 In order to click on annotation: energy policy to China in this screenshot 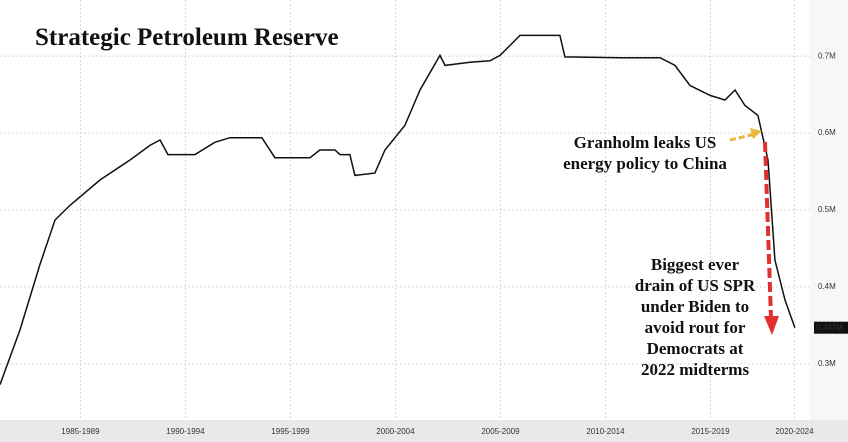, I will do `click(645, 163)`.